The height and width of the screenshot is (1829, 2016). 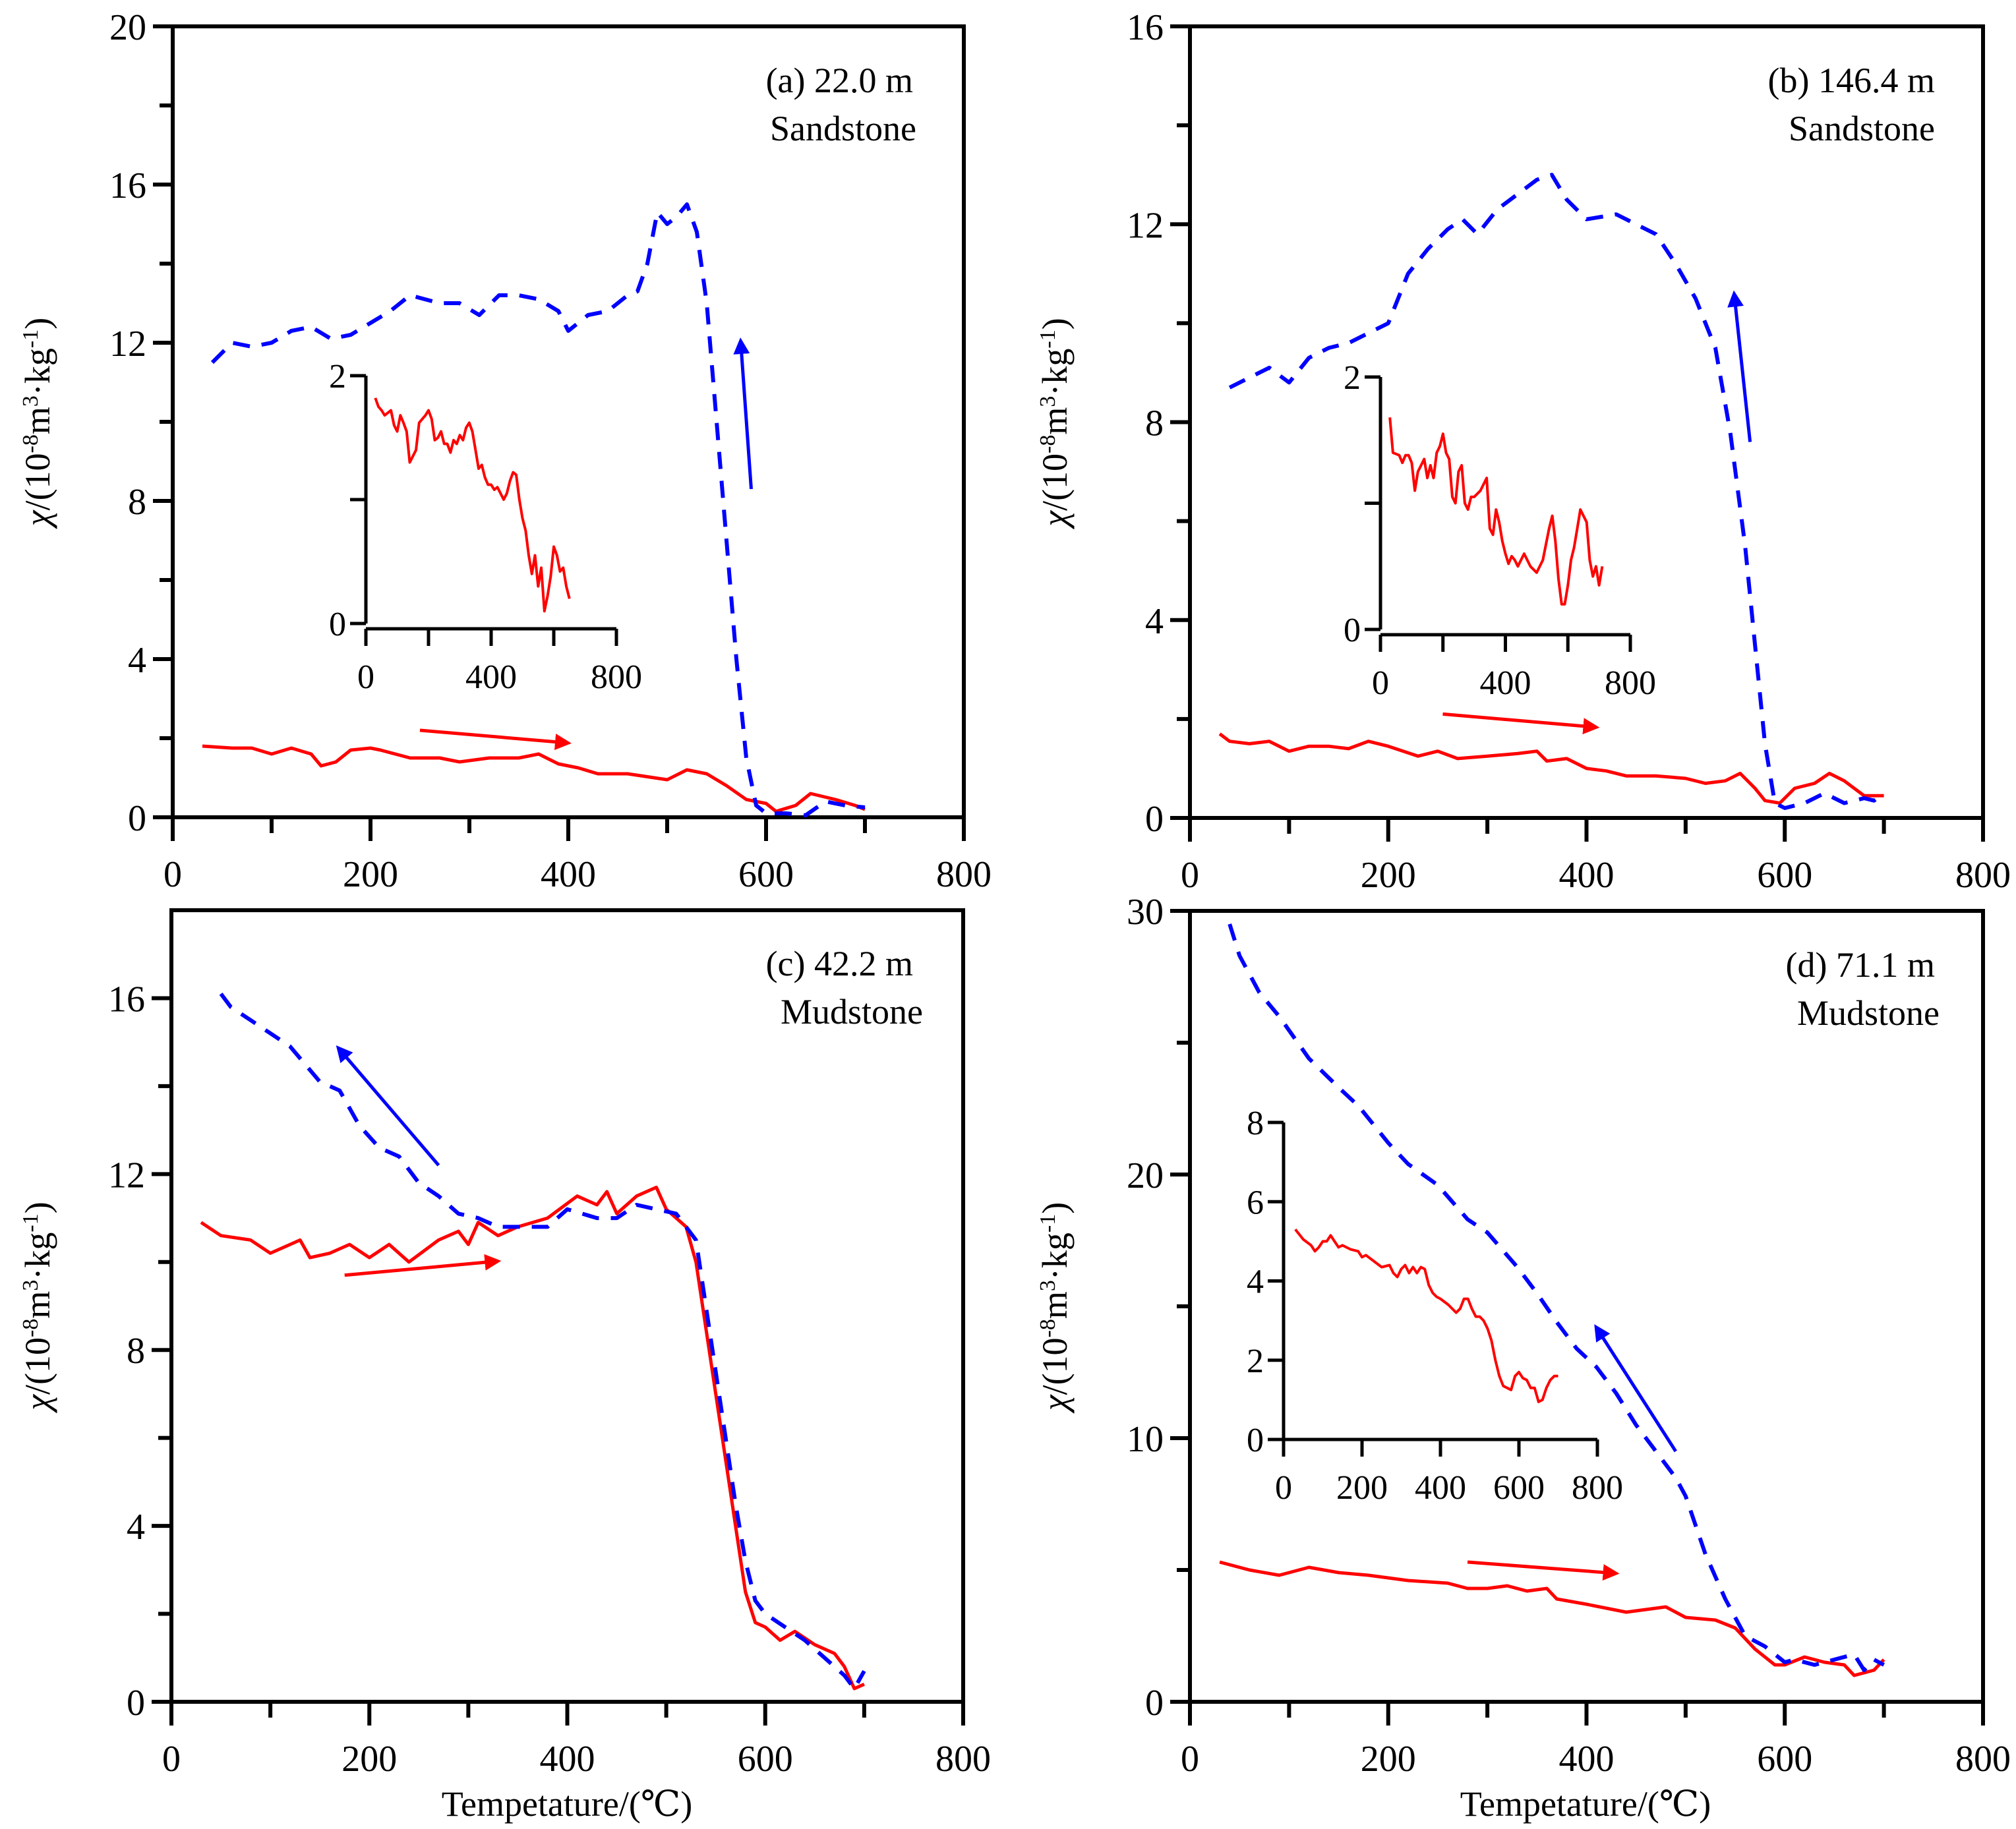 I want to click on panel-c-subtitle: Mudstone, so click(x=852, y=1011).